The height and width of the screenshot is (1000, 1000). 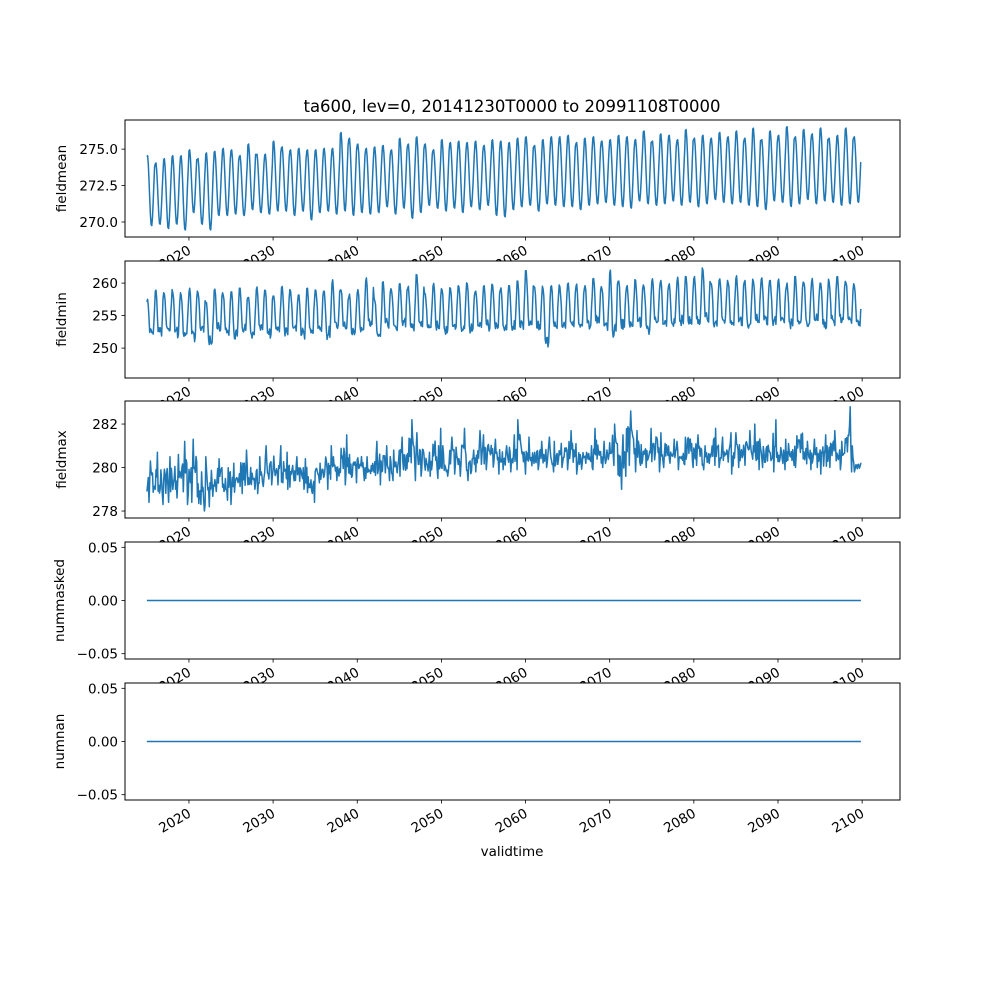 What do you see at coordinates (105, 349) in the screenshot?
I see `y-tick-label: 250` at bounding box center [105, 349].